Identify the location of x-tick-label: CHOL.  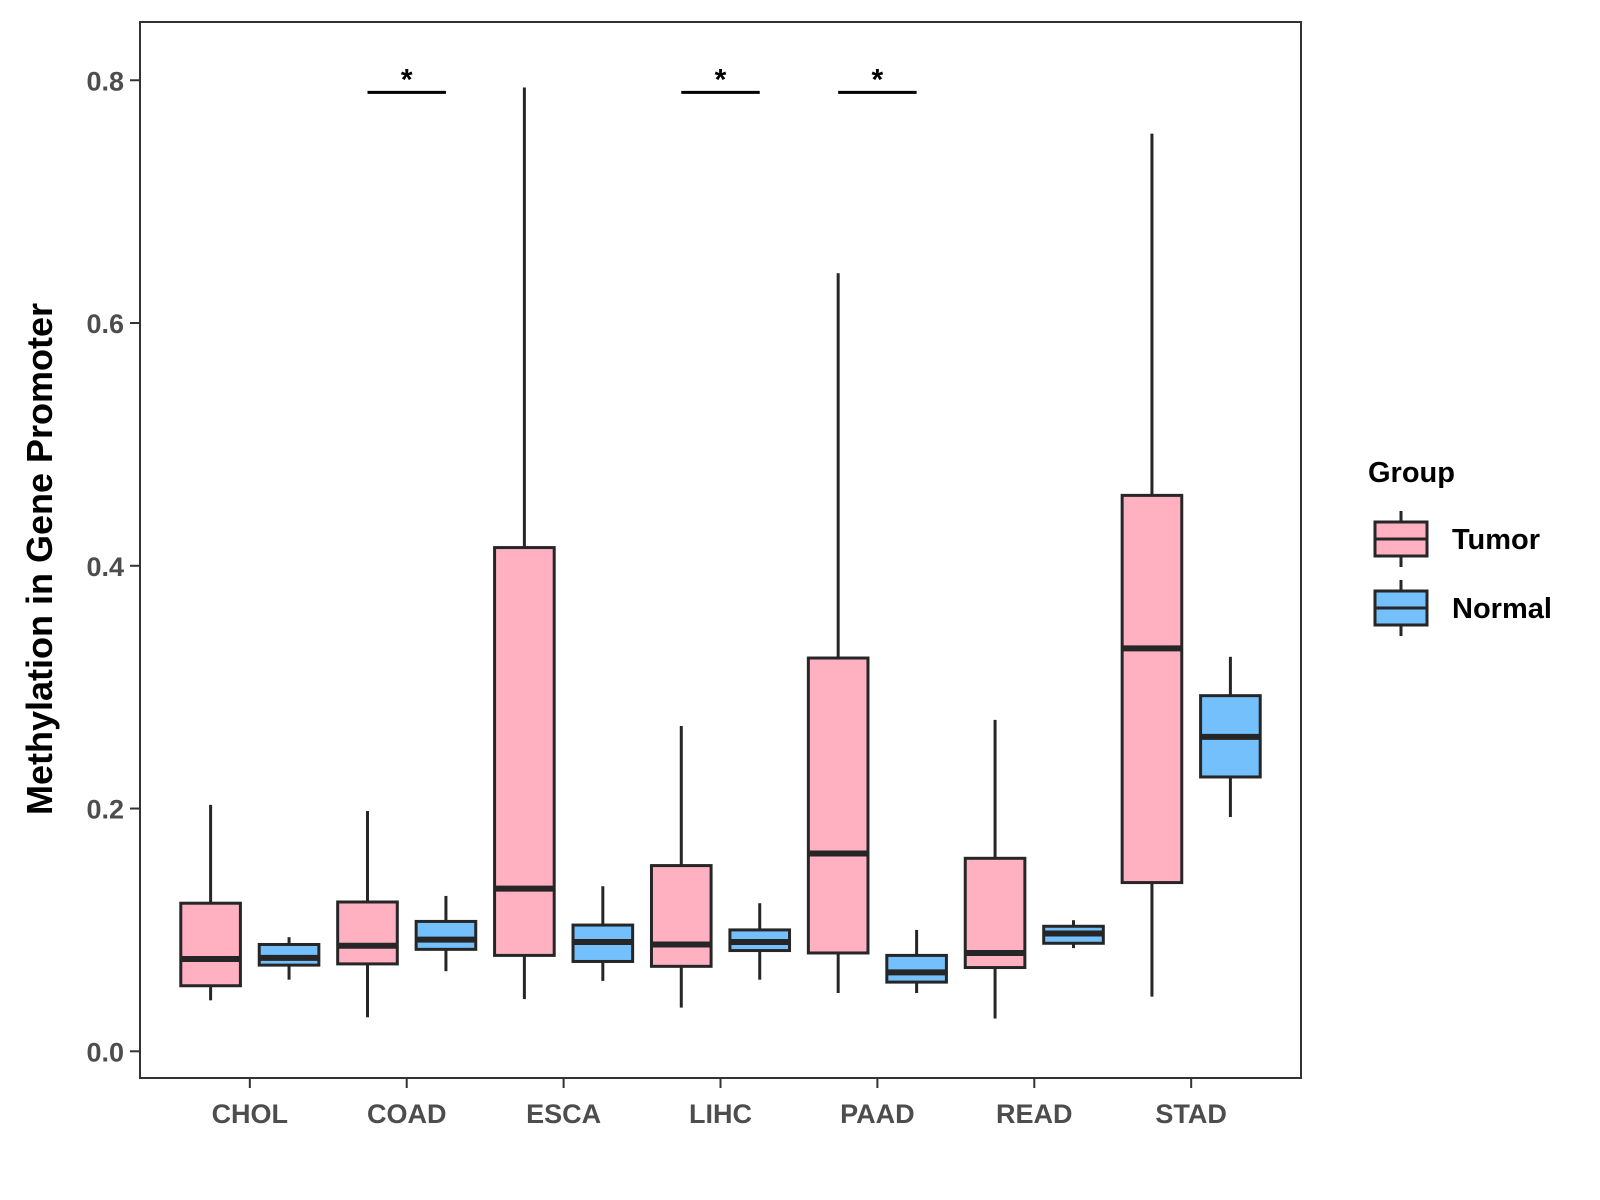
(250, 1114).